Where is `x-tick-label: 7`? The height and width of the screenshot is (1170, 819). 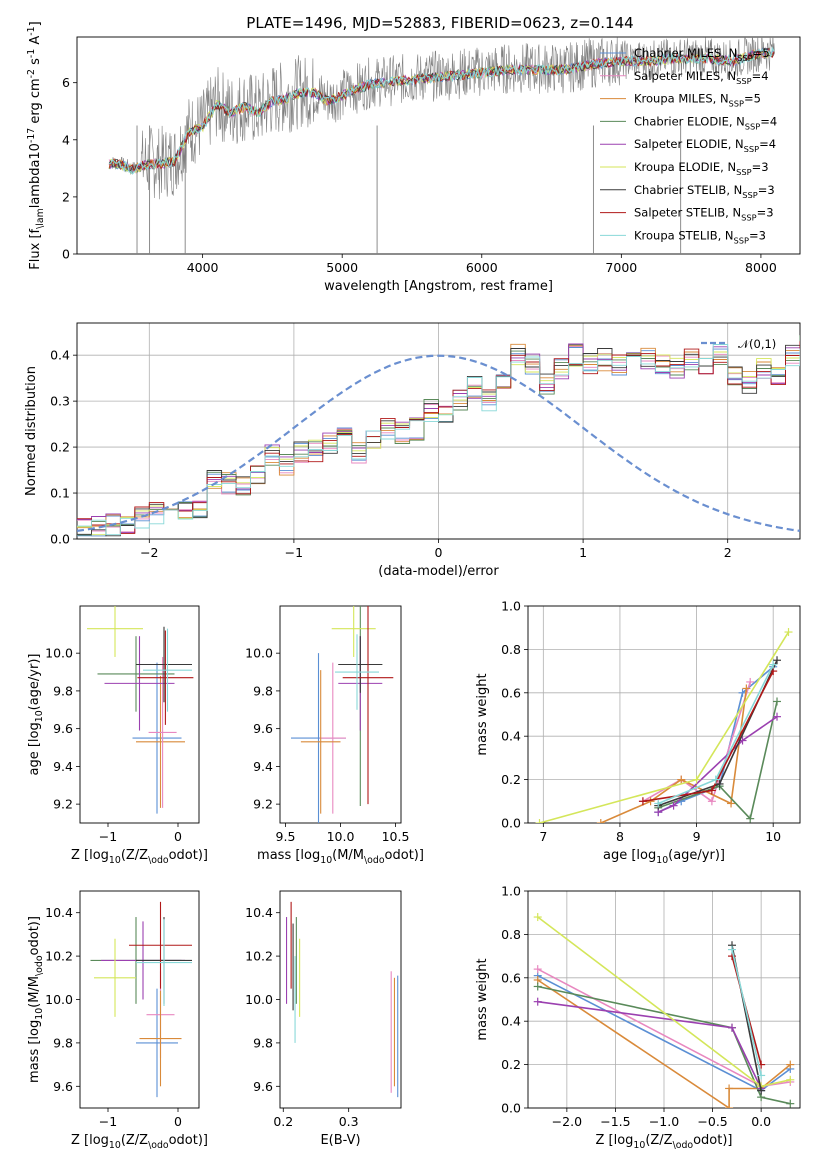
x-tick-label: 7 is located at coordinates (543, 836).